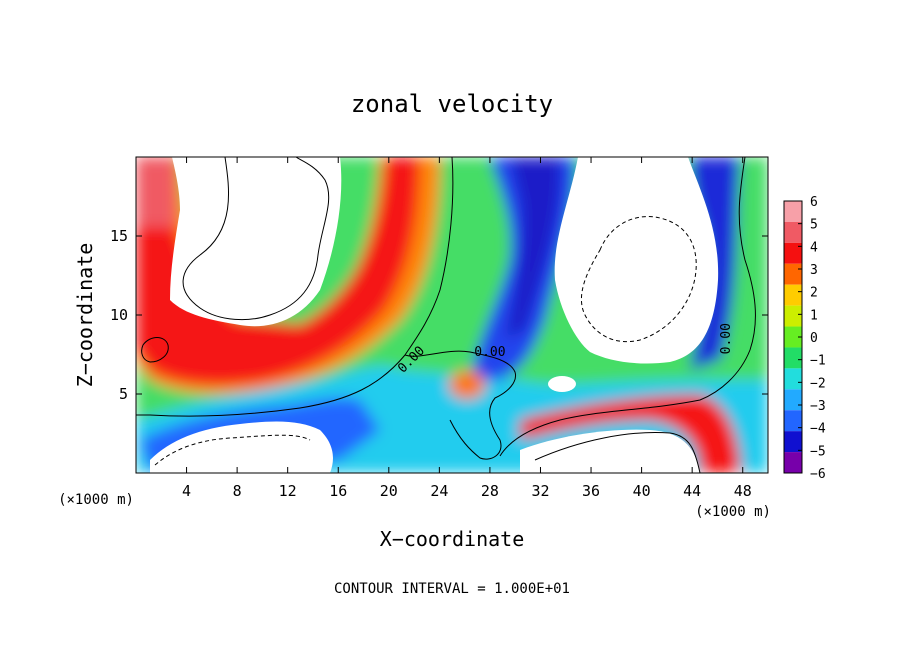 Image resolution: width=904 pixels, height=654 pixels. What do you see at coordinates (814, 270) in the screenshot?
I see `colorbar-label: 3` at bounding box center [814, 270].